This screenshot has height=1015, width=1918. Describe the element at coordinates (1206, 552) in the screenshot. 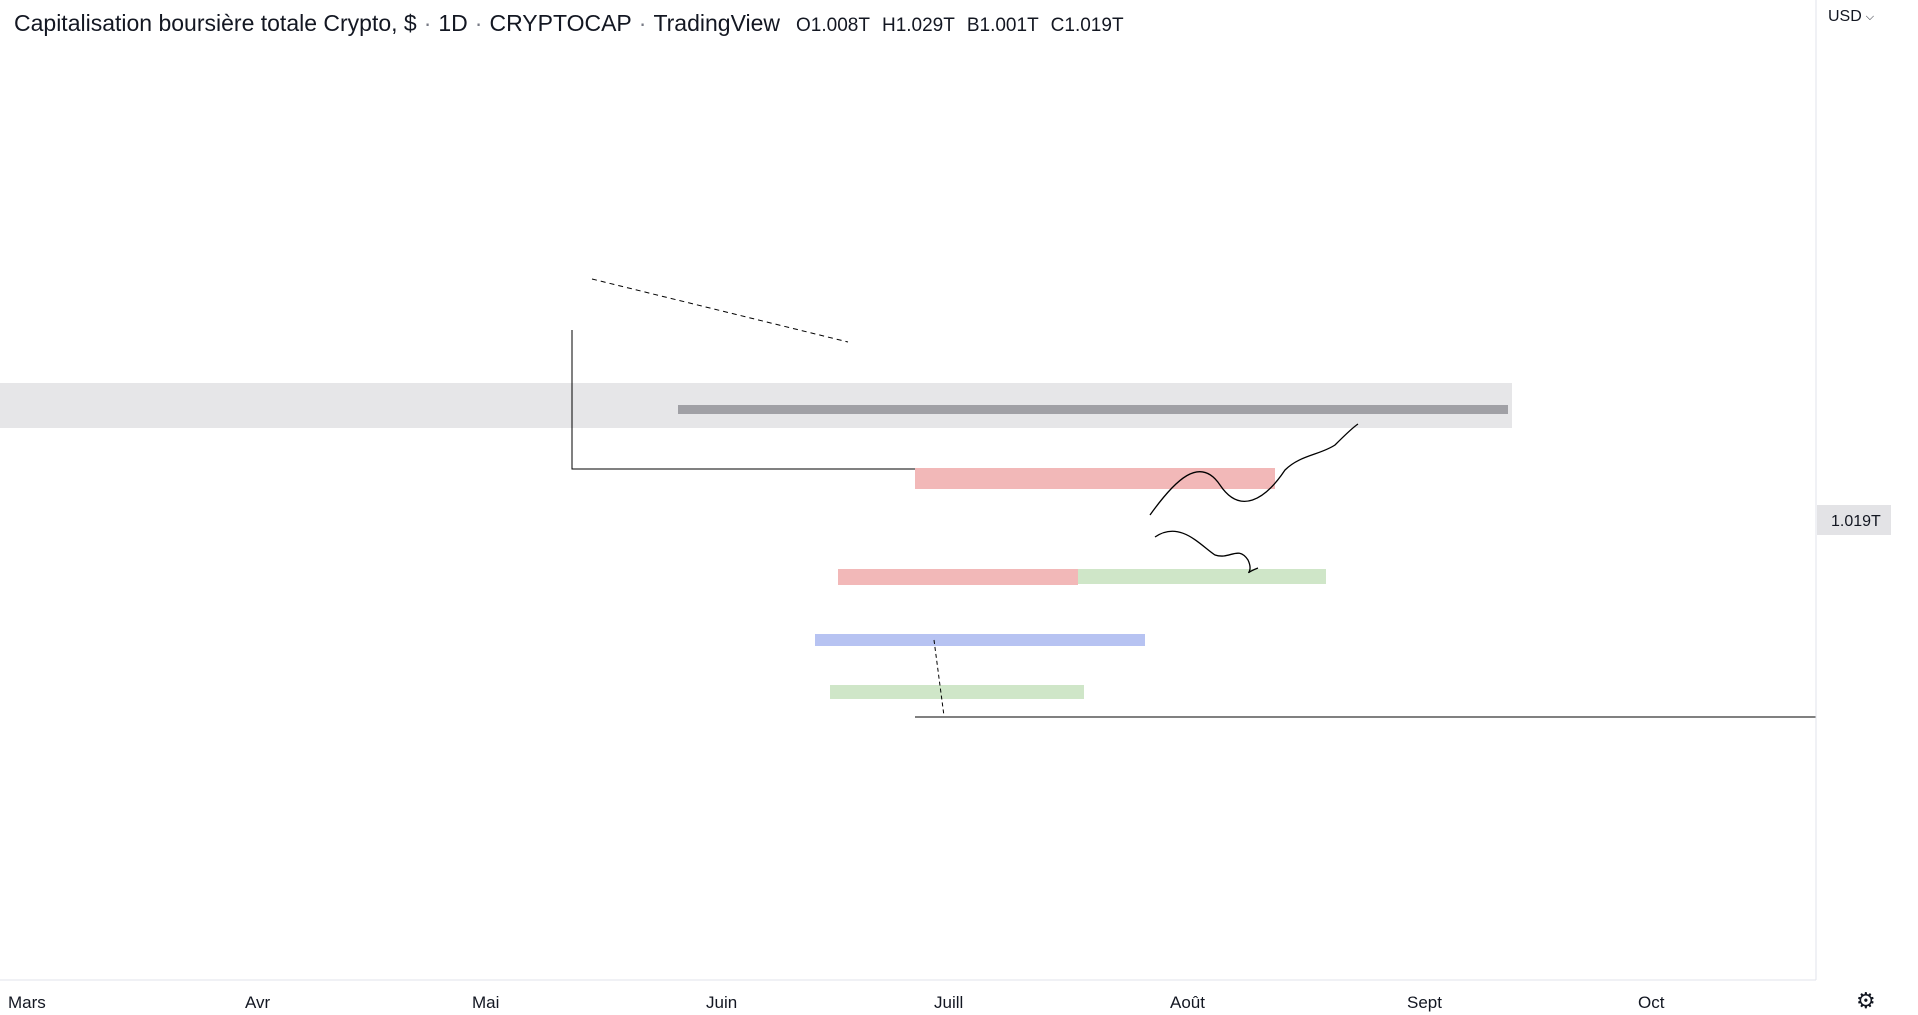

I see `projection-path-down` at that location.